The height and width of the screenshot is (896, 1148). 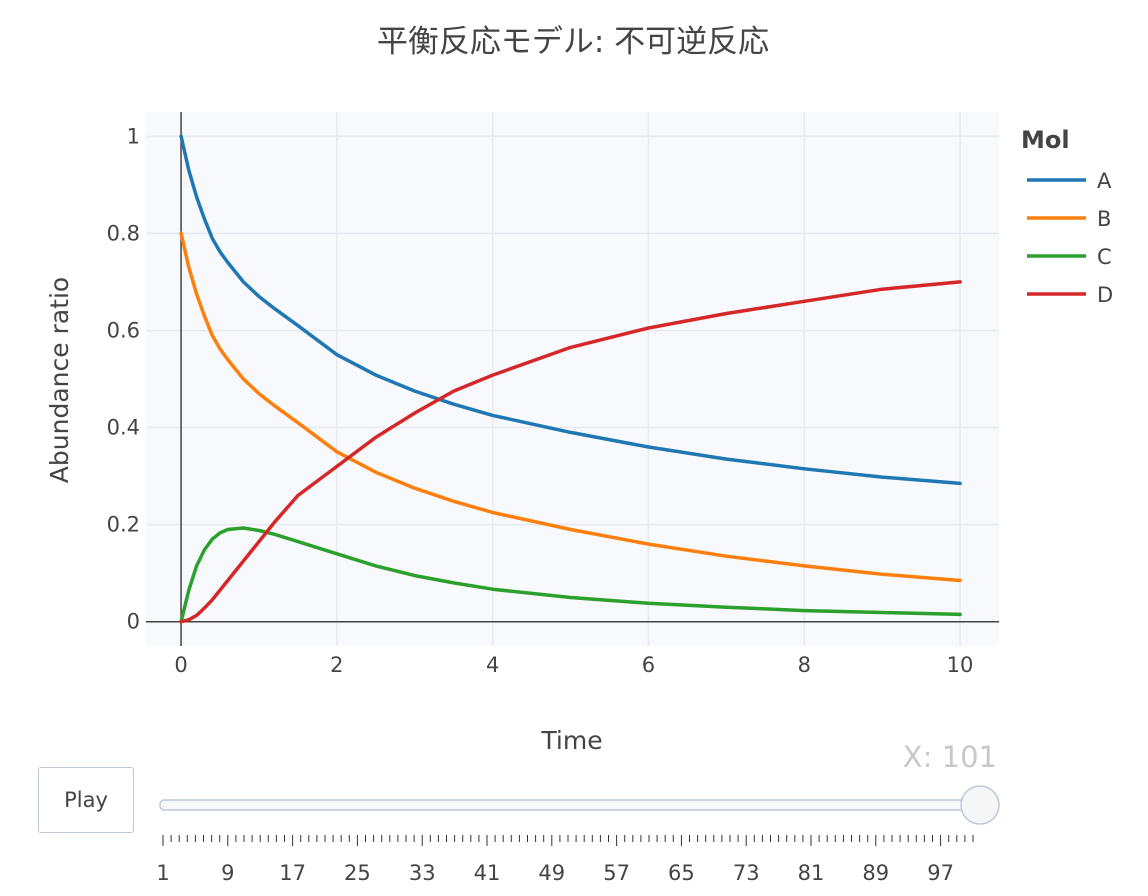 I want to click on slider-rail, so click(x=570, y=805).